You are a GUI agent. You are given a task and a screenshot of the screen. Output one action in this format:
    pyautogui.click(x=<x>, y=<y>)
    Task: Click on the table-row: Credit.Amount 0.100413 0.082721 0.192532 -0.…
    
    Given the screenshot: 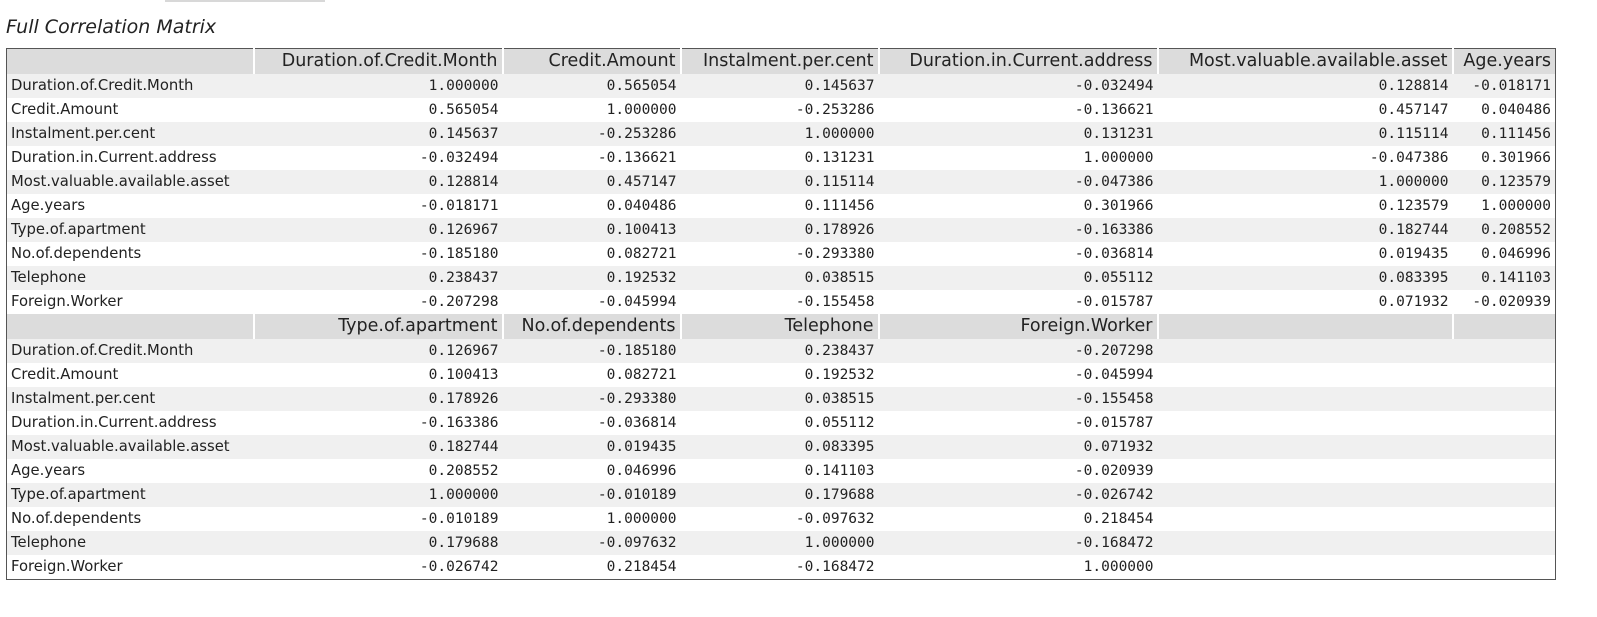 What is the action you would take?
    pyautogui.click(x=781, y=375)
    